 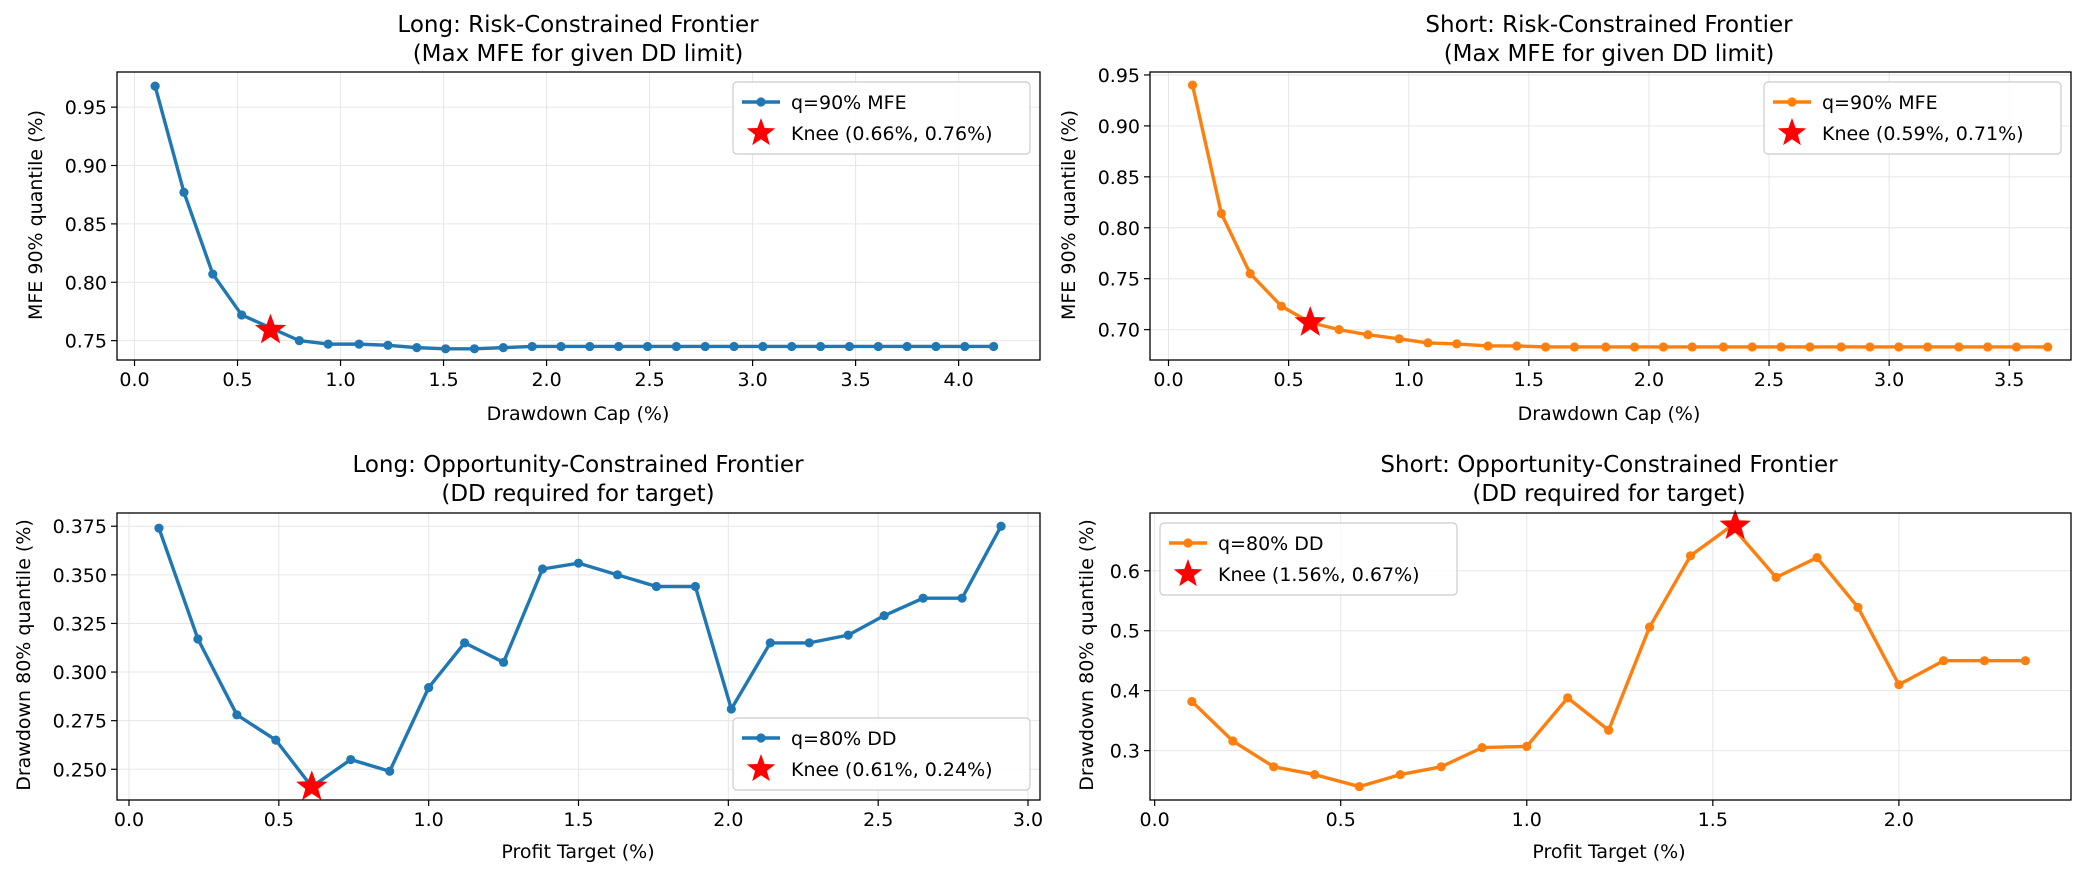 I want to click on legend-box, so click(x=1308, y=559).